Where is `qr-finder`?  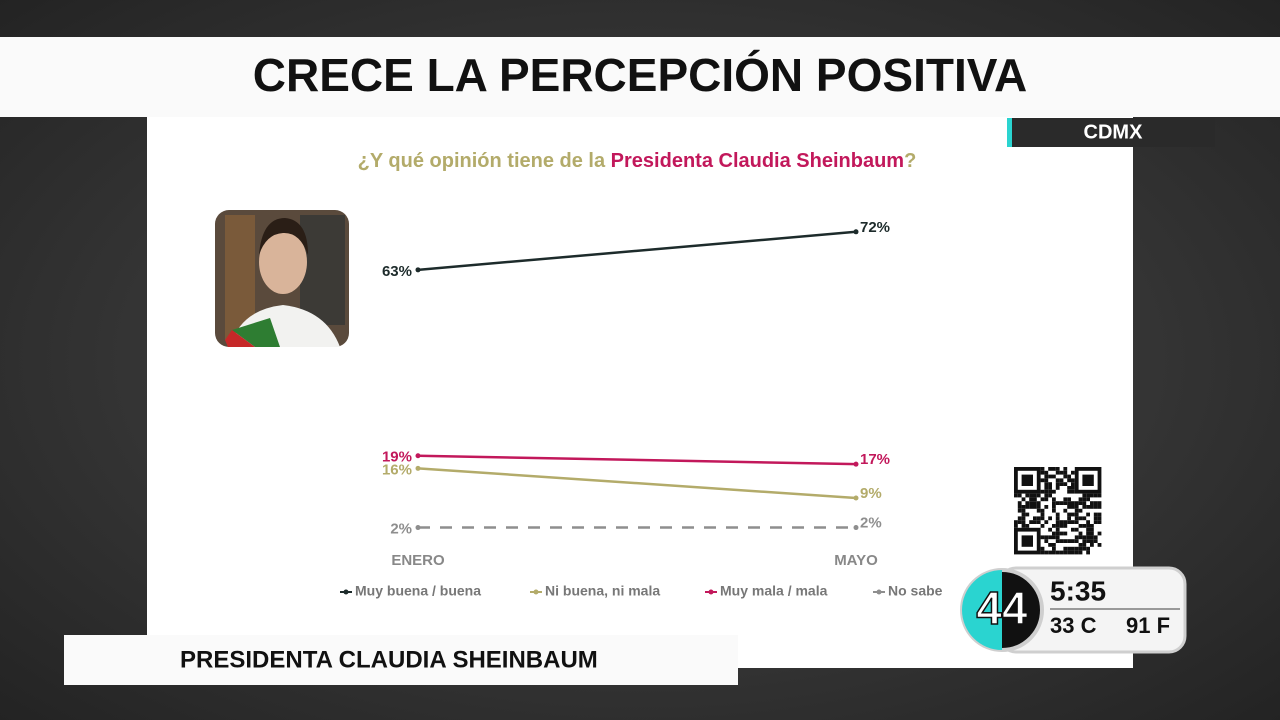 qr-finder is located at coordinates (1027, 480).